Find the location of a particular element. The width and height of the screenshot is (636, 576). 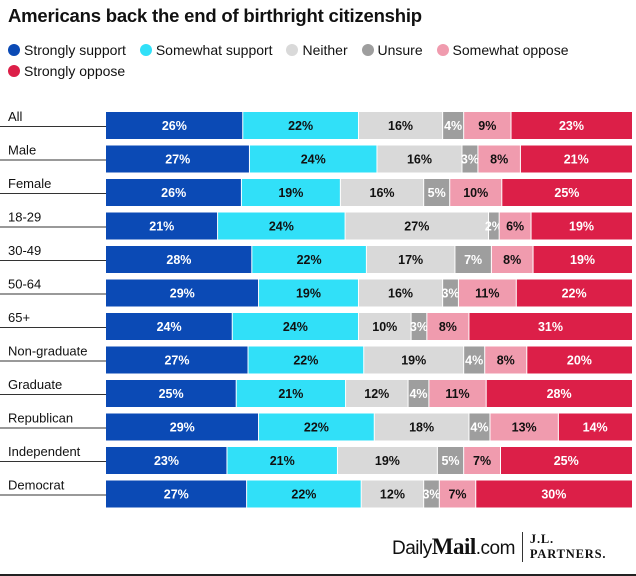

bar-row: Non-graduate 27% 22% 19% 4% 8% 20% is located at coordinates (316, 359).